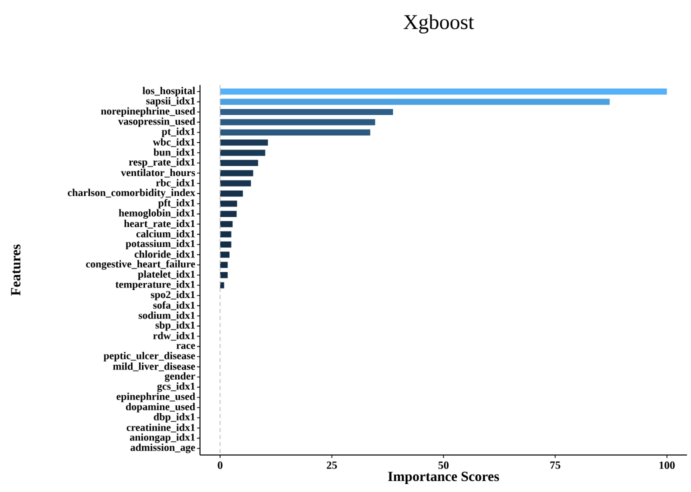 This screenshot has height=492, width=691. I want to click on y-tick-label: calcium_idx1, so click(165, 234).